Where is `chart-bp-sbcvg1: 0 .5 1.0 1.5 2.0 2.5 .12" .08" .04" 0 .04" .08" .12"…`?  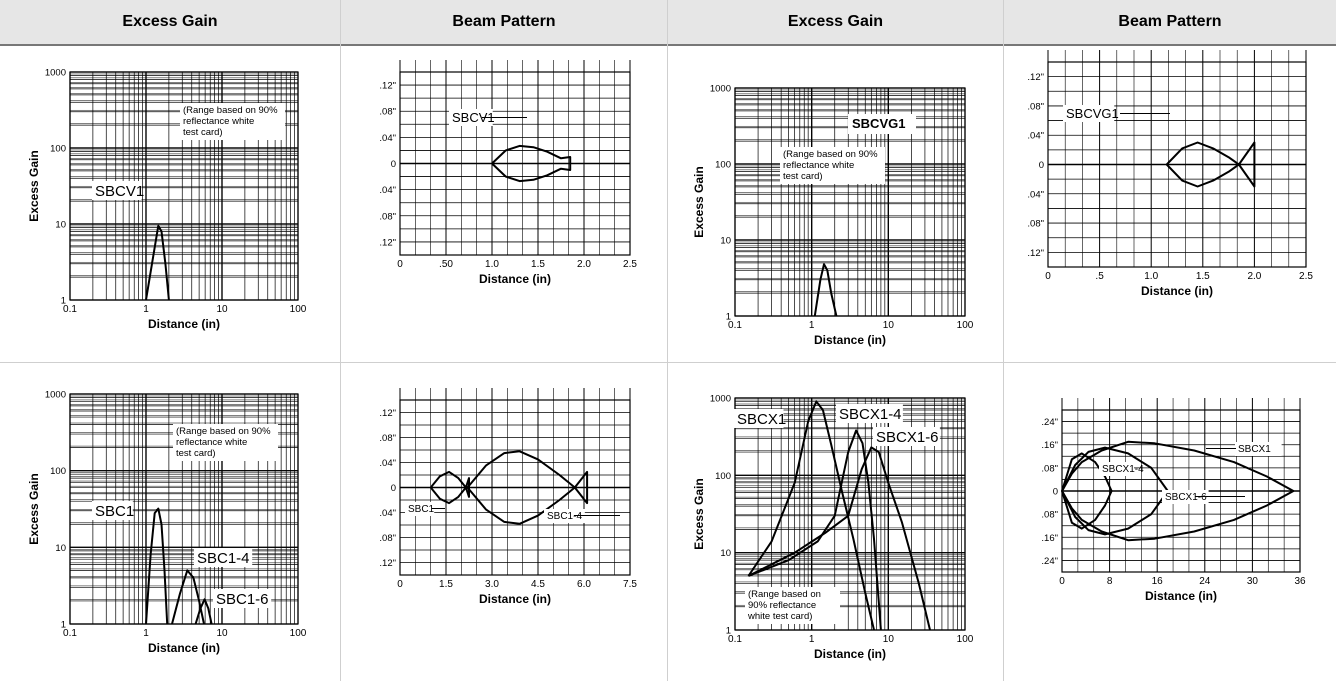
chart-bp-sbcvg1: 0 .5 1.0 1.5 2.0 2.5 .12" .08" .04" 0 .04" .08" .12"… is located at coordinates (1170, 174).